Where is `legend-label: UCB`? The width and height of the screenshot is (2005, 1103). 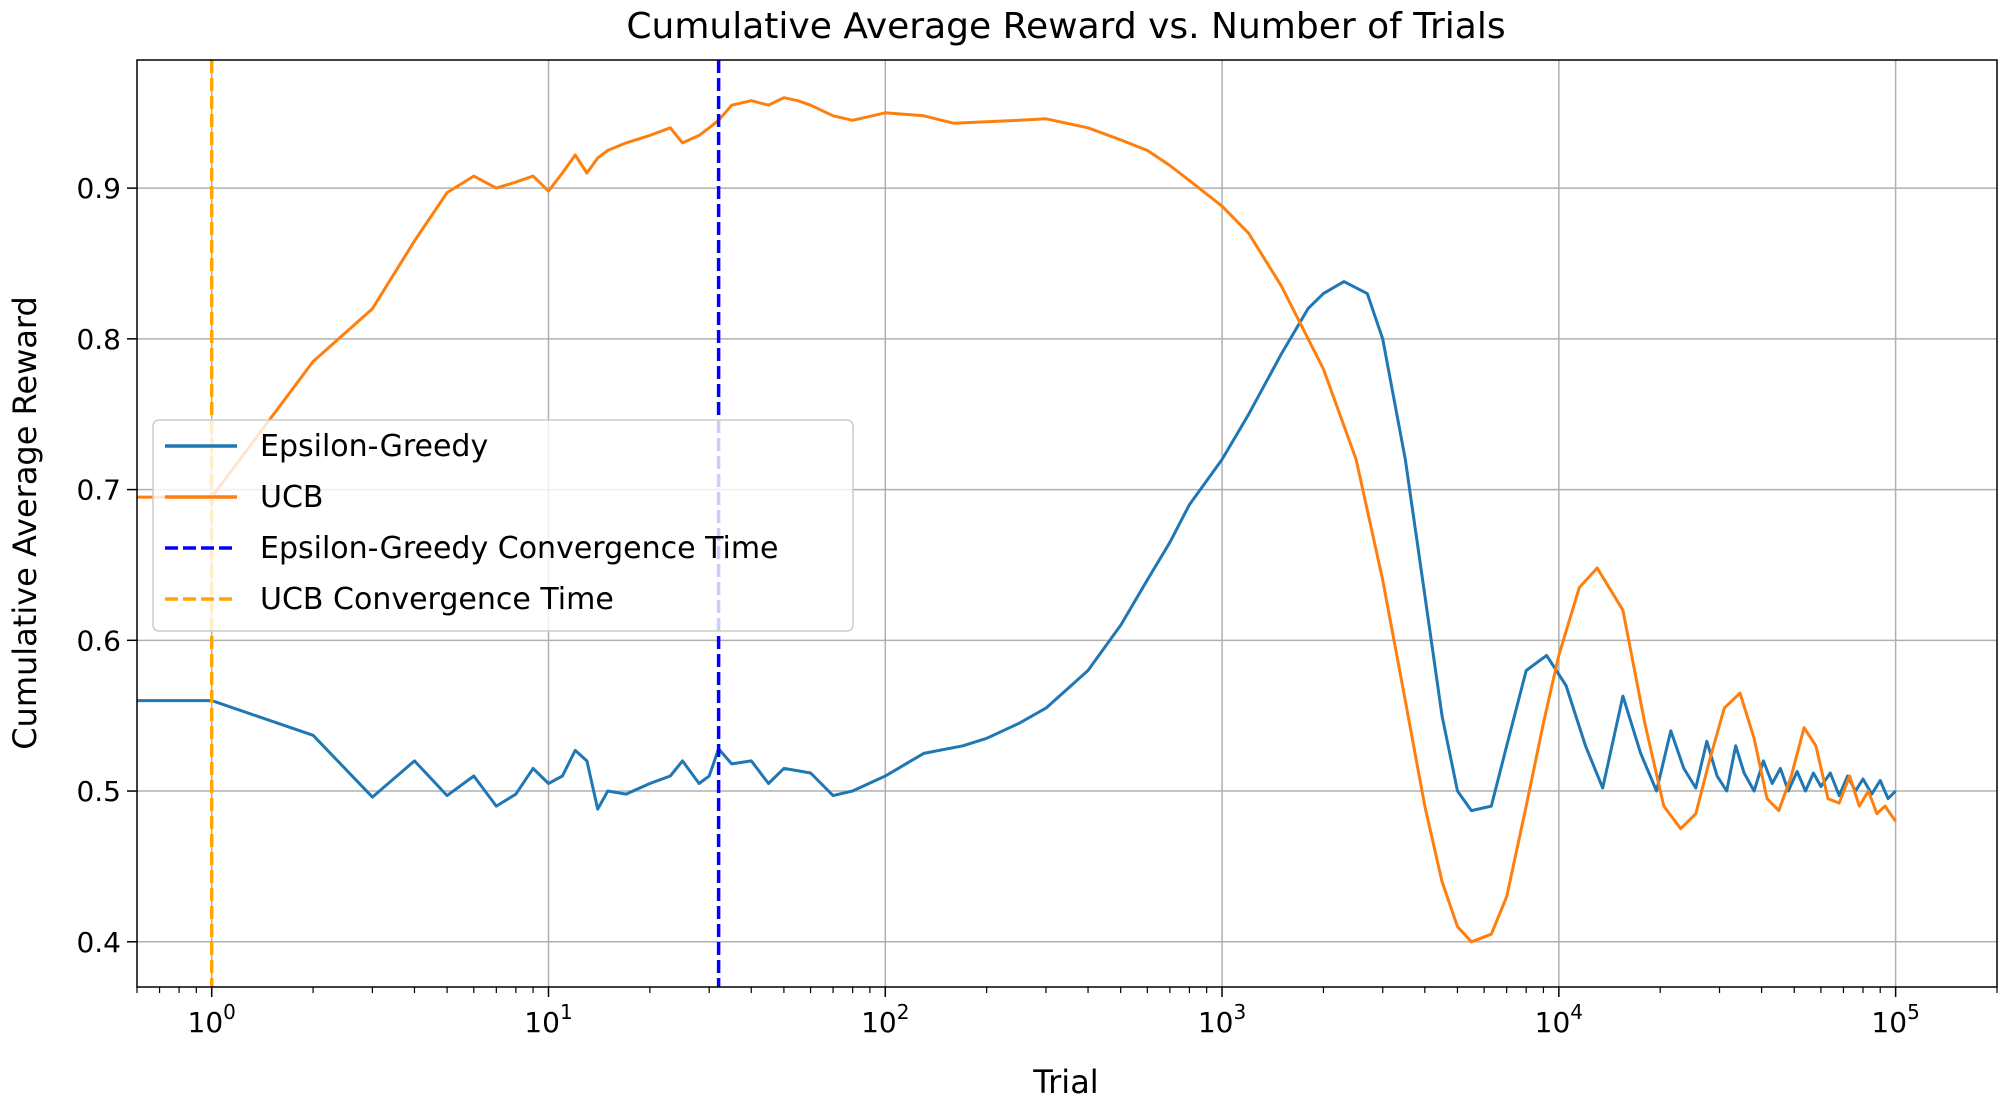
legend-label: UCB is located at coordinates (292, 497).